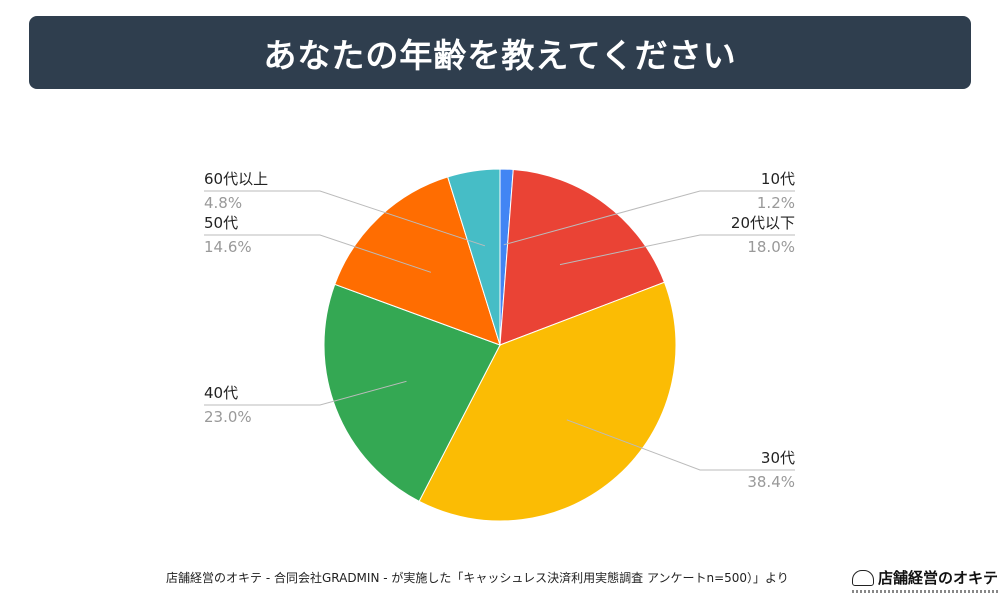 Image resolution: width=1000 pixels, height=600 pixels. I want to click on brand-logo: 店舗経営のオキテ, so click(926, 583).